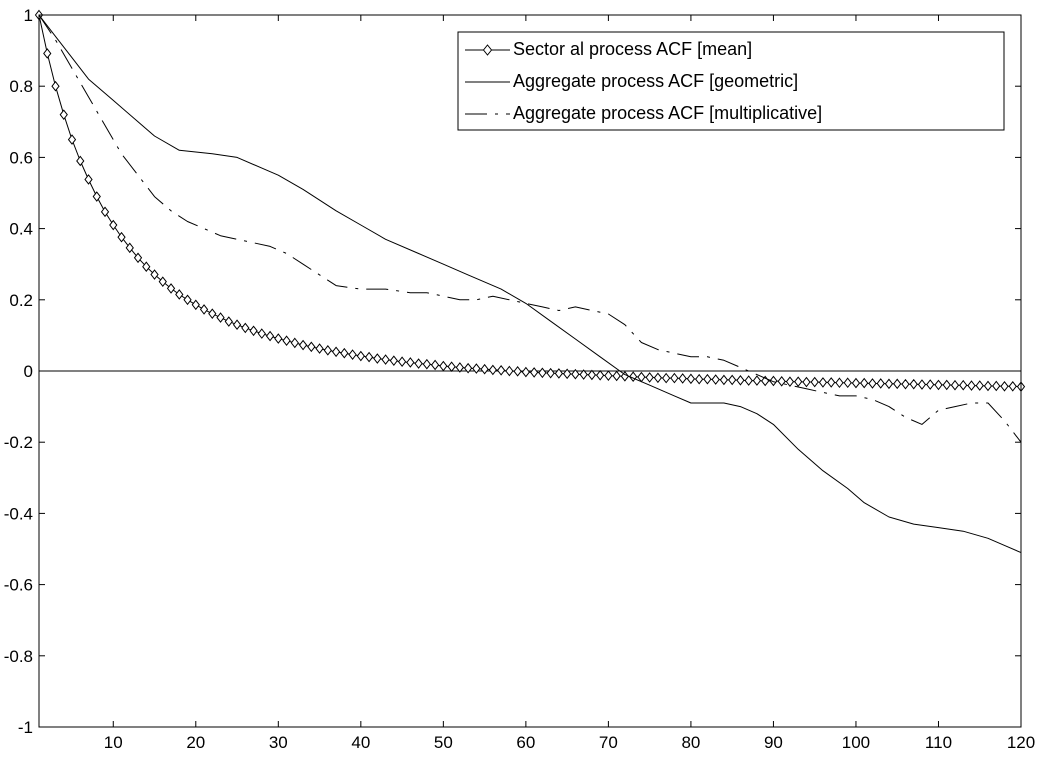 The width and height of the screenshot is (1048, 760). What do you see at coordinates (25, 727) in the screenshot?
I see `y-tick-label: -1` at bounding box center [25, 727].